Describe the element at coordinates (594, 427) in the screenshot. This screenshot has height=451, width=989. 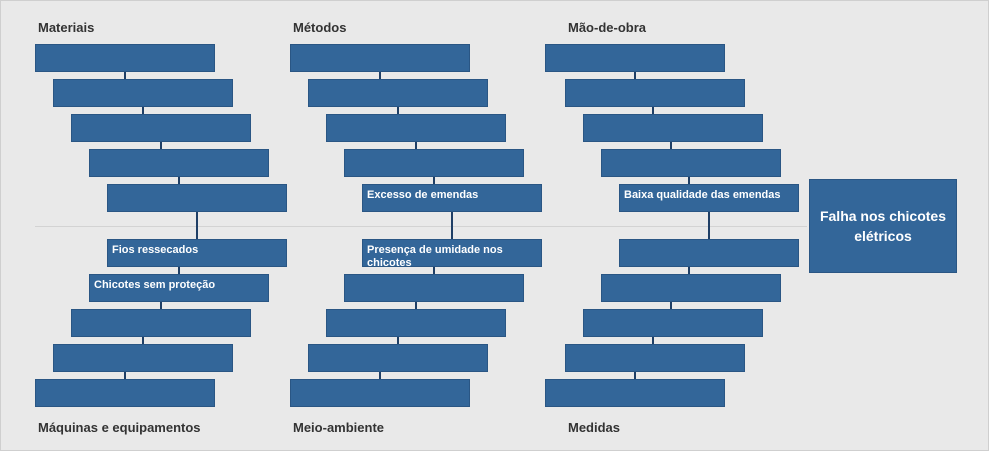
I see `category-medidas: Medidas` at that location.